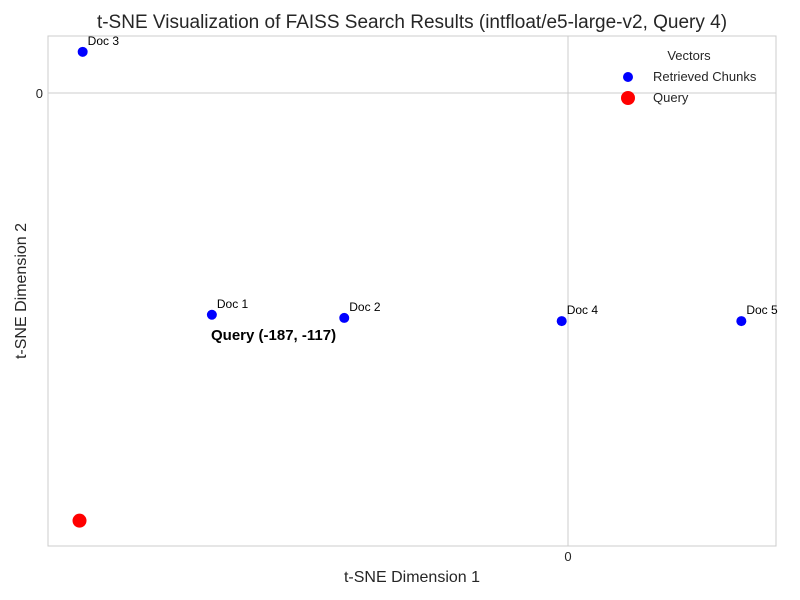 This screenshot has width=800, height=600. What do you see at coordinates (21, 291) in the screenshot?
I see `y-axis-label: t-SNE Dimension 2` at bounding box center [21, 291].